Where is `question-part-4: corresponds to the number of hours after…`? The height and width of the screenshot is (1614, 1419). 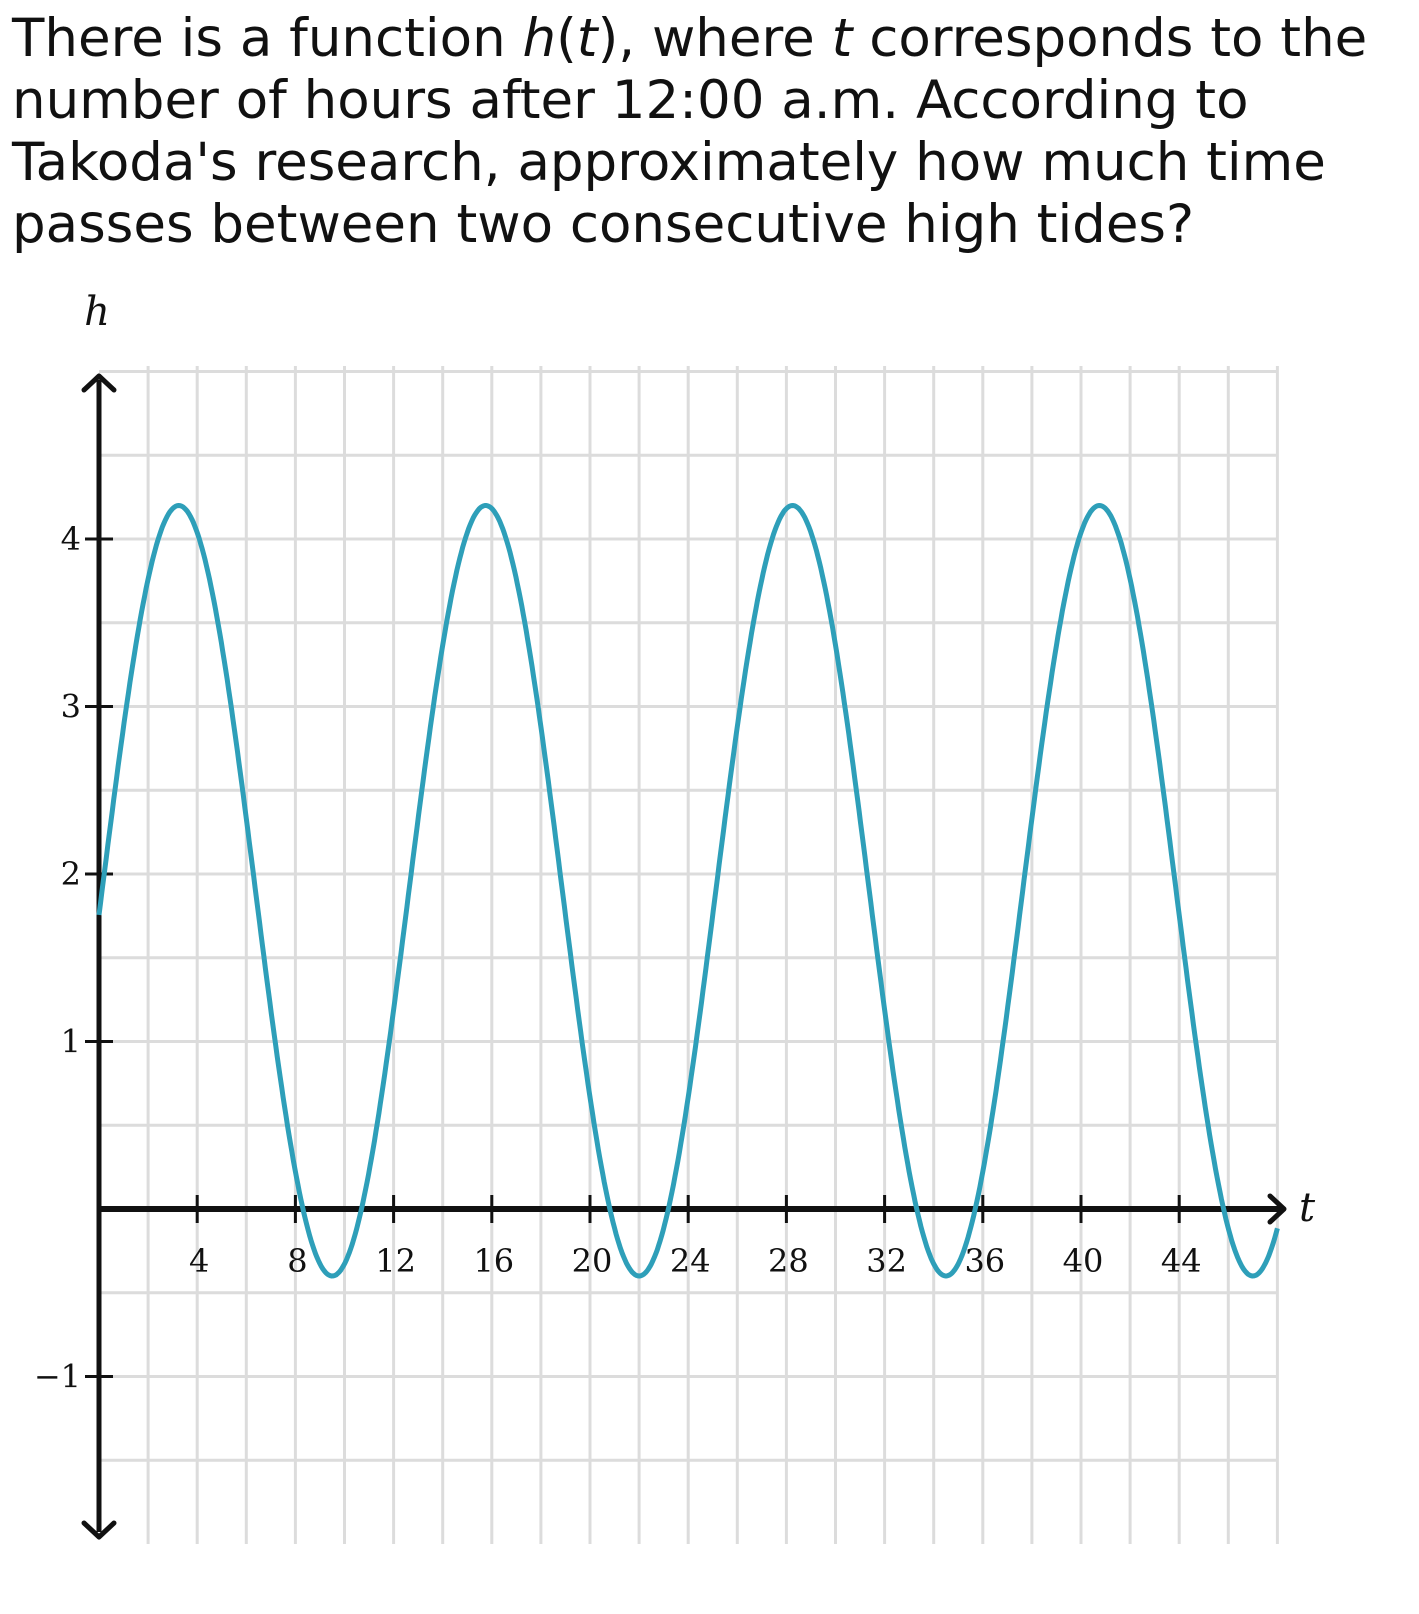
question-part-4: corresponds to the number of hours after… is located at coordinates (690, 131).